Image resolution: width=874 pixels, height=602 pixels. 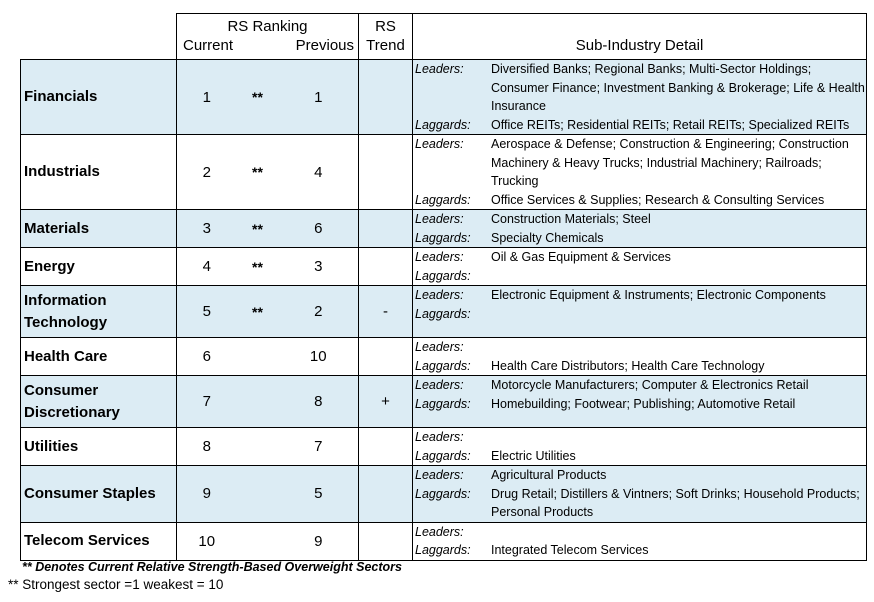 What do you see at coordinates (318, 311) in the screenshot?
I see `previous-rank: 2` at bounding box center [318, 311].